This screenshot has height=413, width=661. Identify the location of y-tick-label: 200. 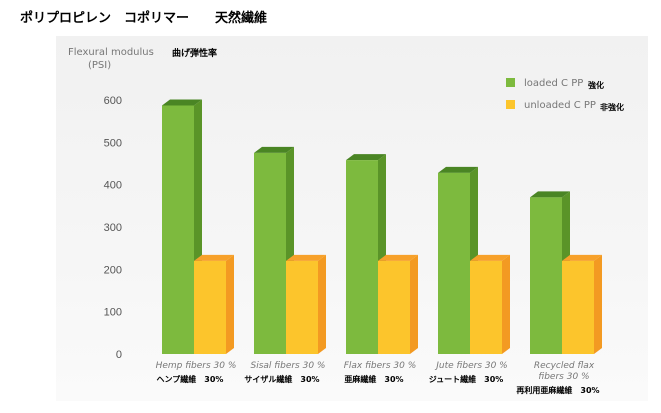
(113, 270).